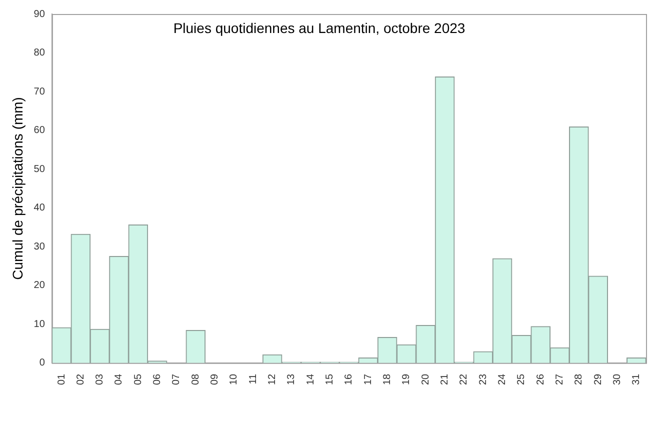  Describe the element at coordinates (579, 379) in the screenshot. I see `x-tick-label: 28` at that location.